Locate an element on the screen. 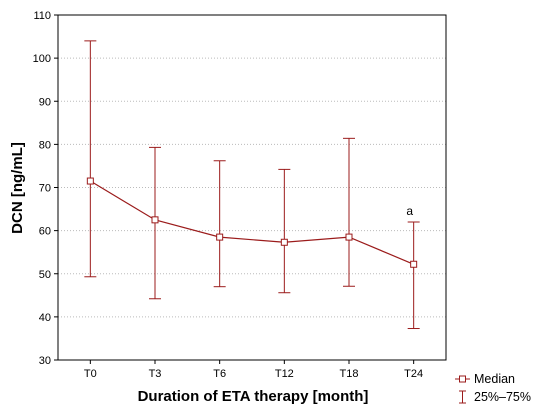 The image size is (550, 414). x-axis-title: Duration of ETA therapy [month] is located at coordinates (253, 396).